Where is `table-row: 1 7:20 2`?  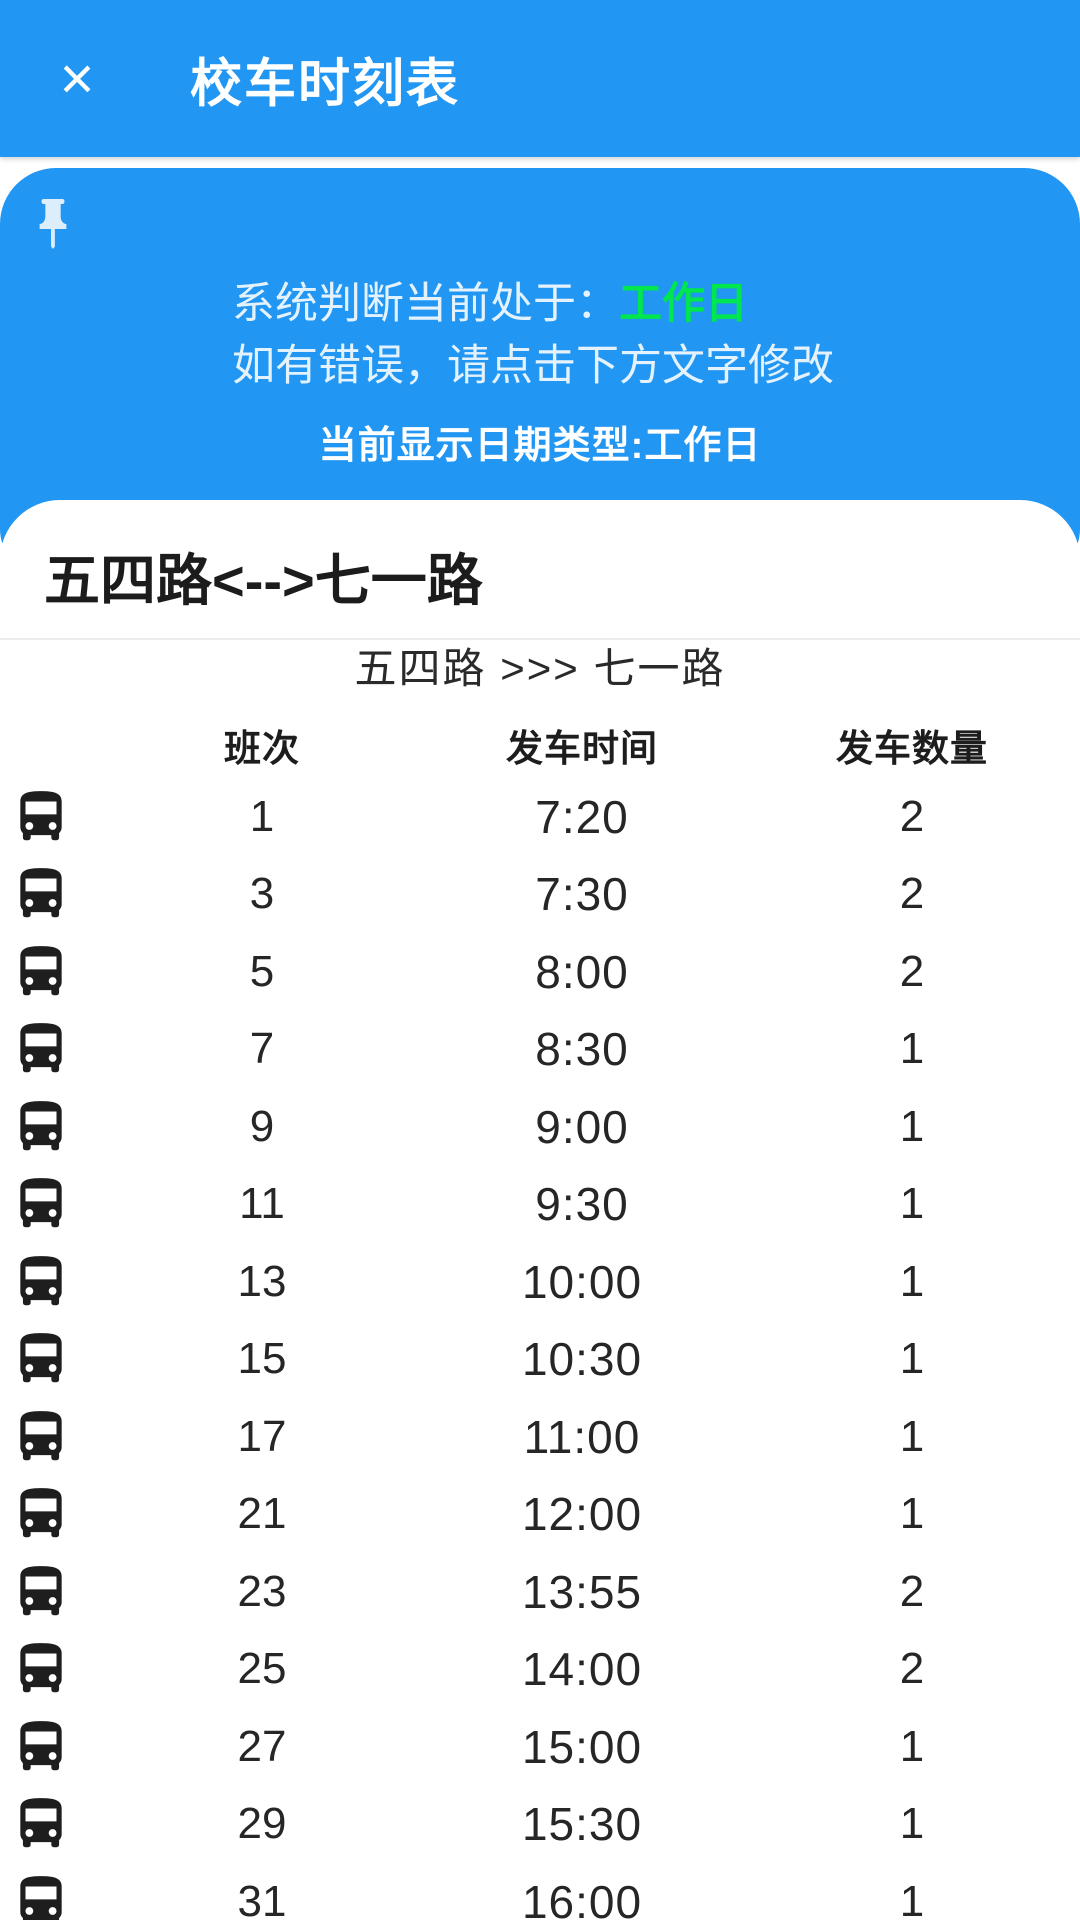 table-row: 1 7:20 2 is located at coordinates (540, 817).